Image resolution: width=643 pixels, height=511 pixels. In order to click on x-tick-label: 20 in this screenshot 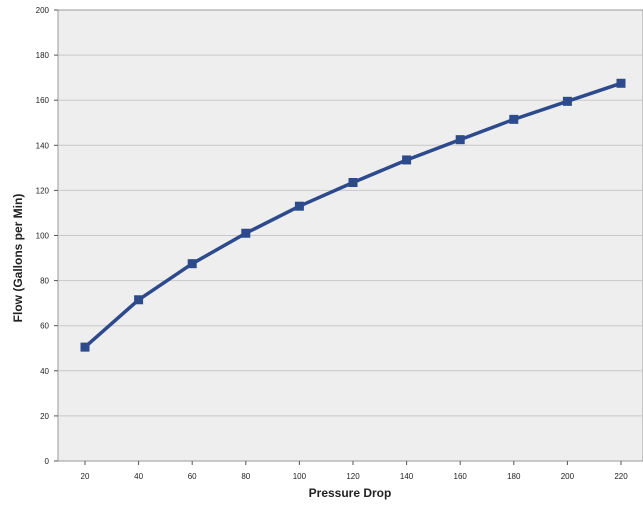, I will do `click(85, 476)`.